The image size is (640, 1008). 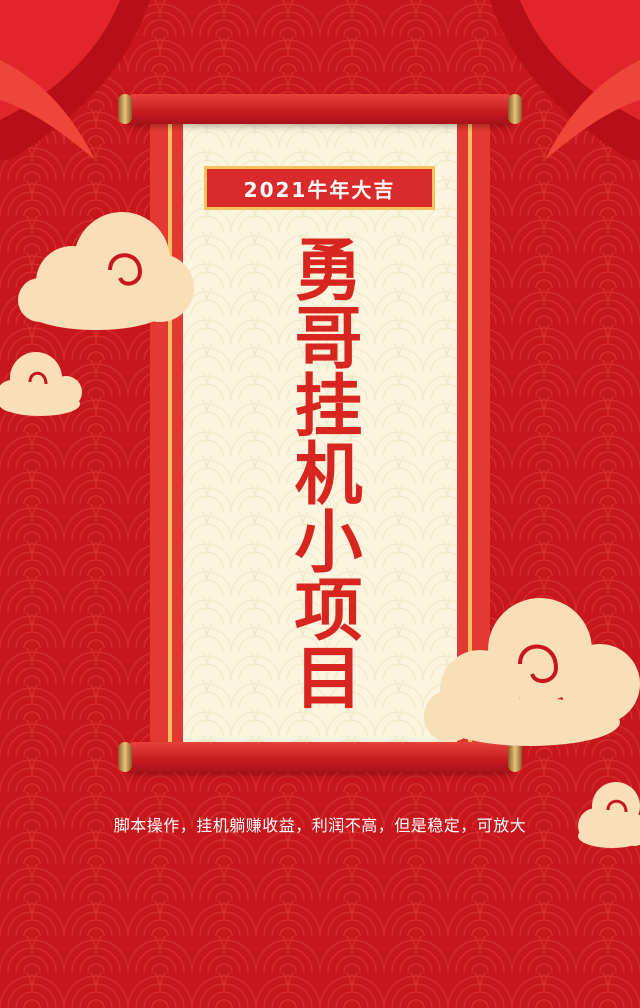 What do you see at coordinates (170, 432) in the screenshot?
I see `scroll-gold-line-left` at bounding box center [170, 432].